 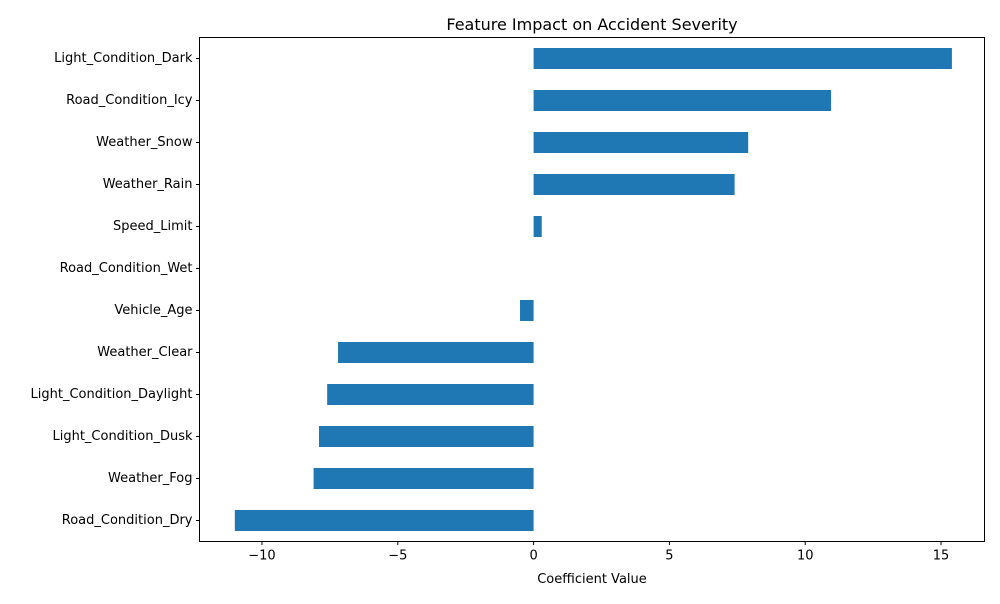 I want to click on bar-vehicle-age, so click(x=527, y=310).